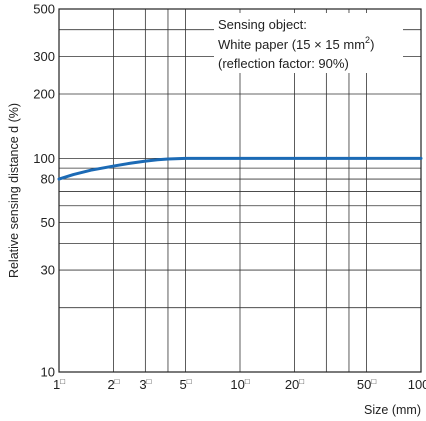  Describe the element at coordinates (44, 158) in the screenshot. I see `y-tick-label: 100` at that location.